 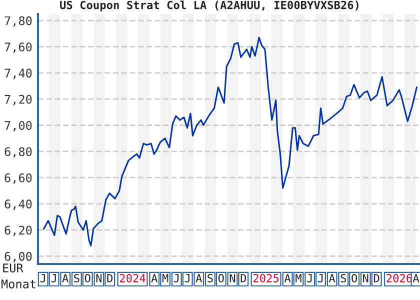 What do you see at coordinates (18, 126) in the screenshot?
I see `y-tick-label: 7,00` at bounding box center [18, 126].